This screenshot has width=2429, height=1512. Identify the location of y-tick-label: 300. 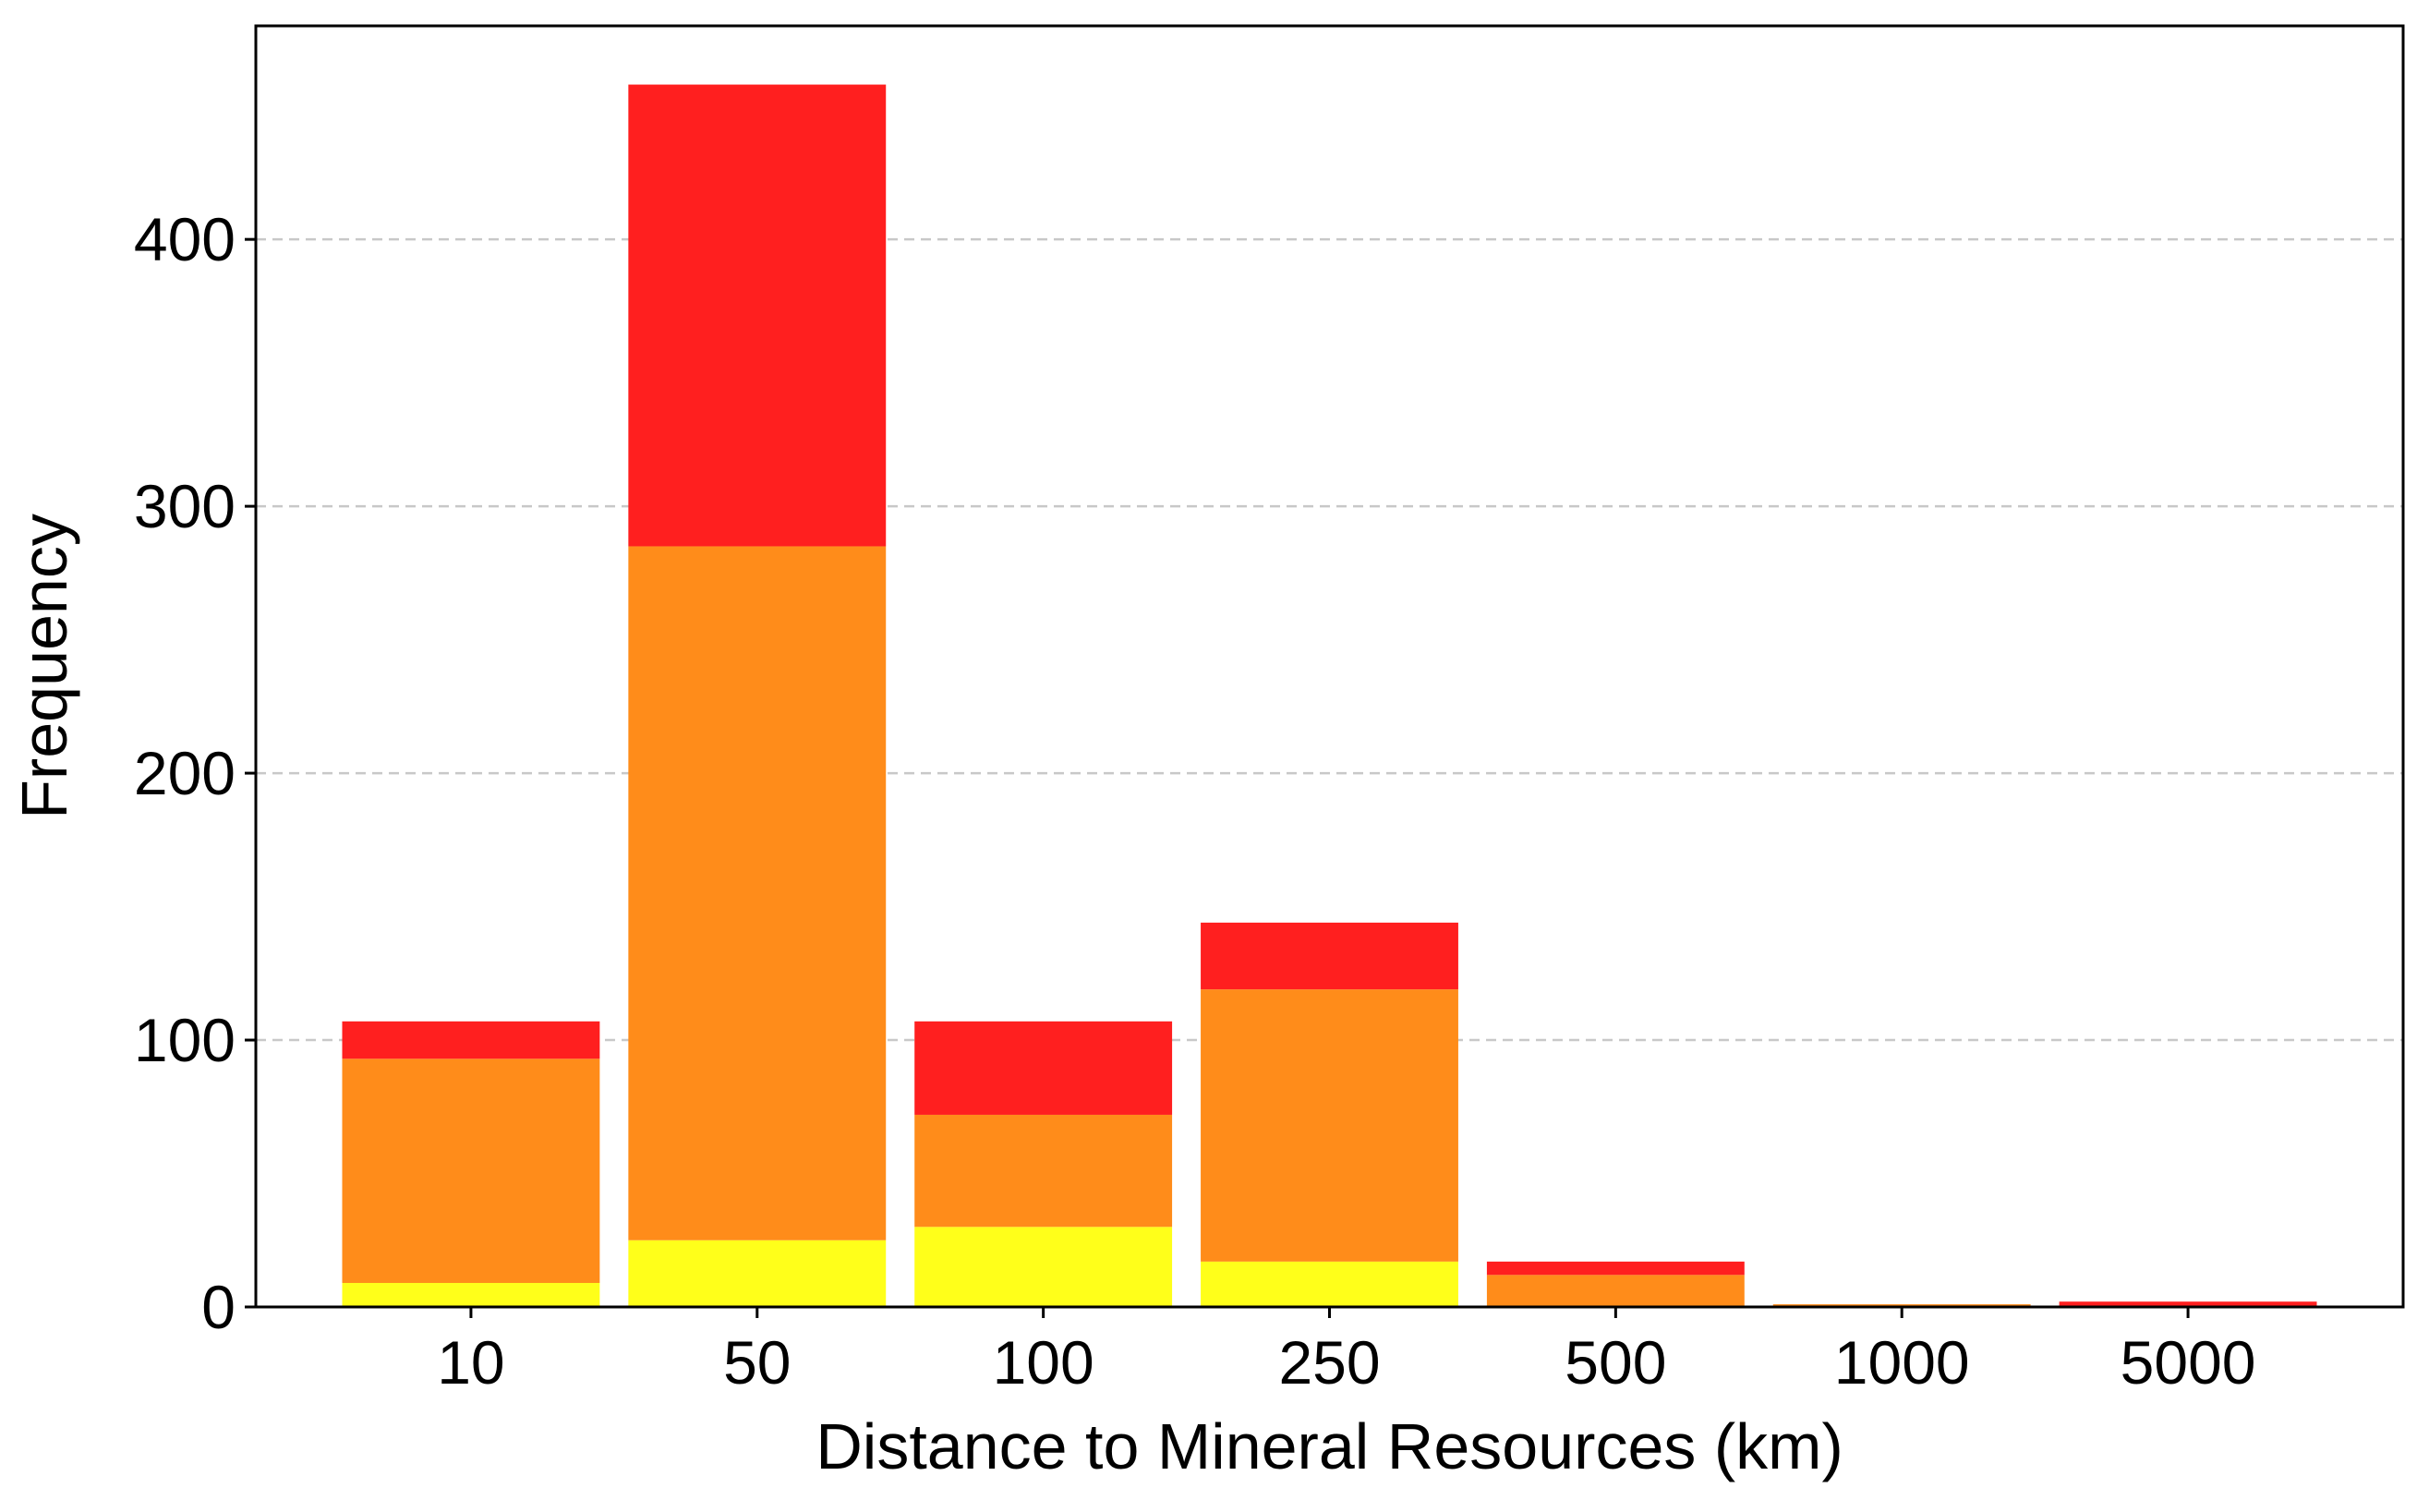
(185, 506).